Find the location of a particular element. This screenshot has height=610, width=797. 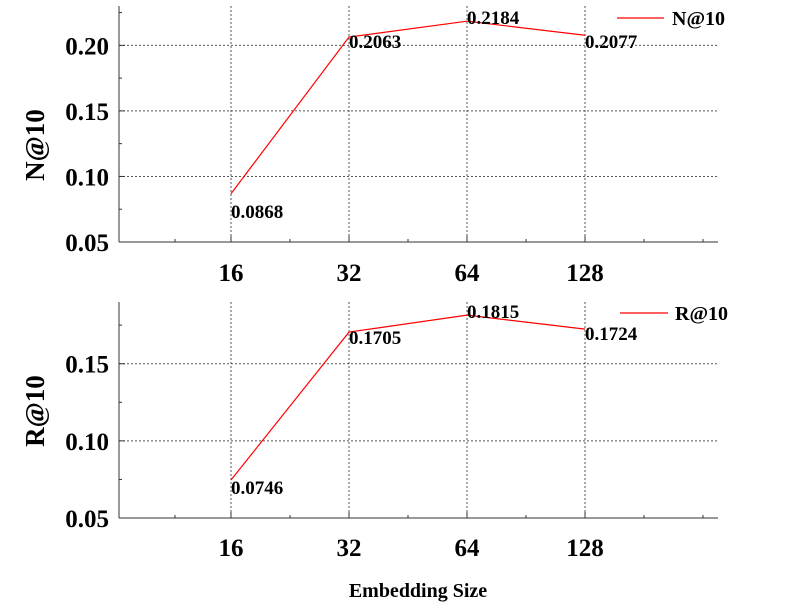

data-label: 0.0868 is located at coordinates (257, 212).